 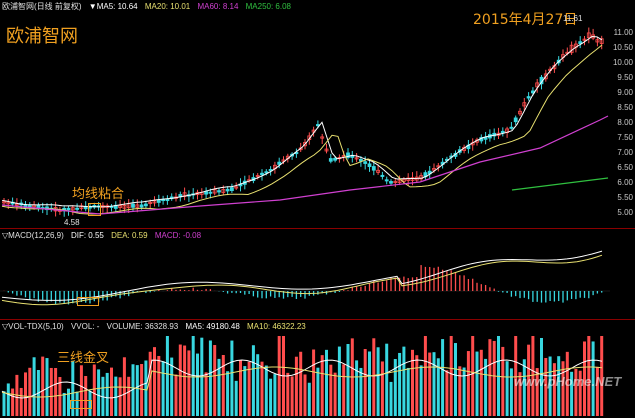 What do you see at coordinates (625, 92) in the screenshot?
I see `price-y-tick: 9.00` at bounding box center [625, 92].